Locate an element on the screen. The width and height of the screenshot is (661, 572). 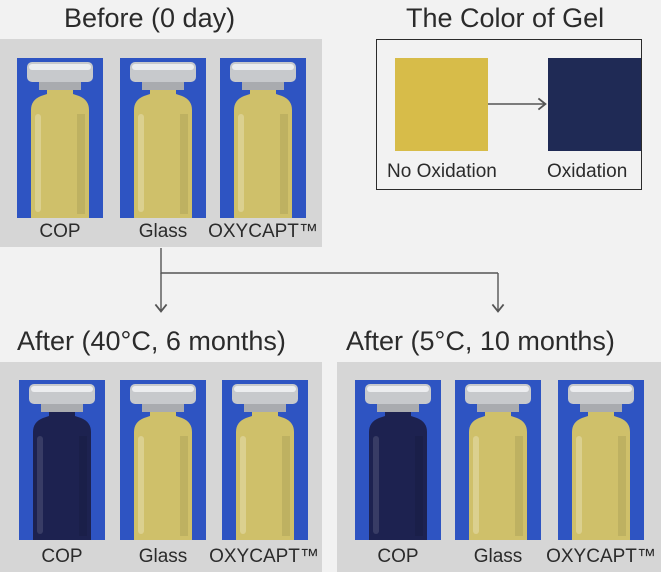
vial-40c-cop is located at coordinates (62, 460).